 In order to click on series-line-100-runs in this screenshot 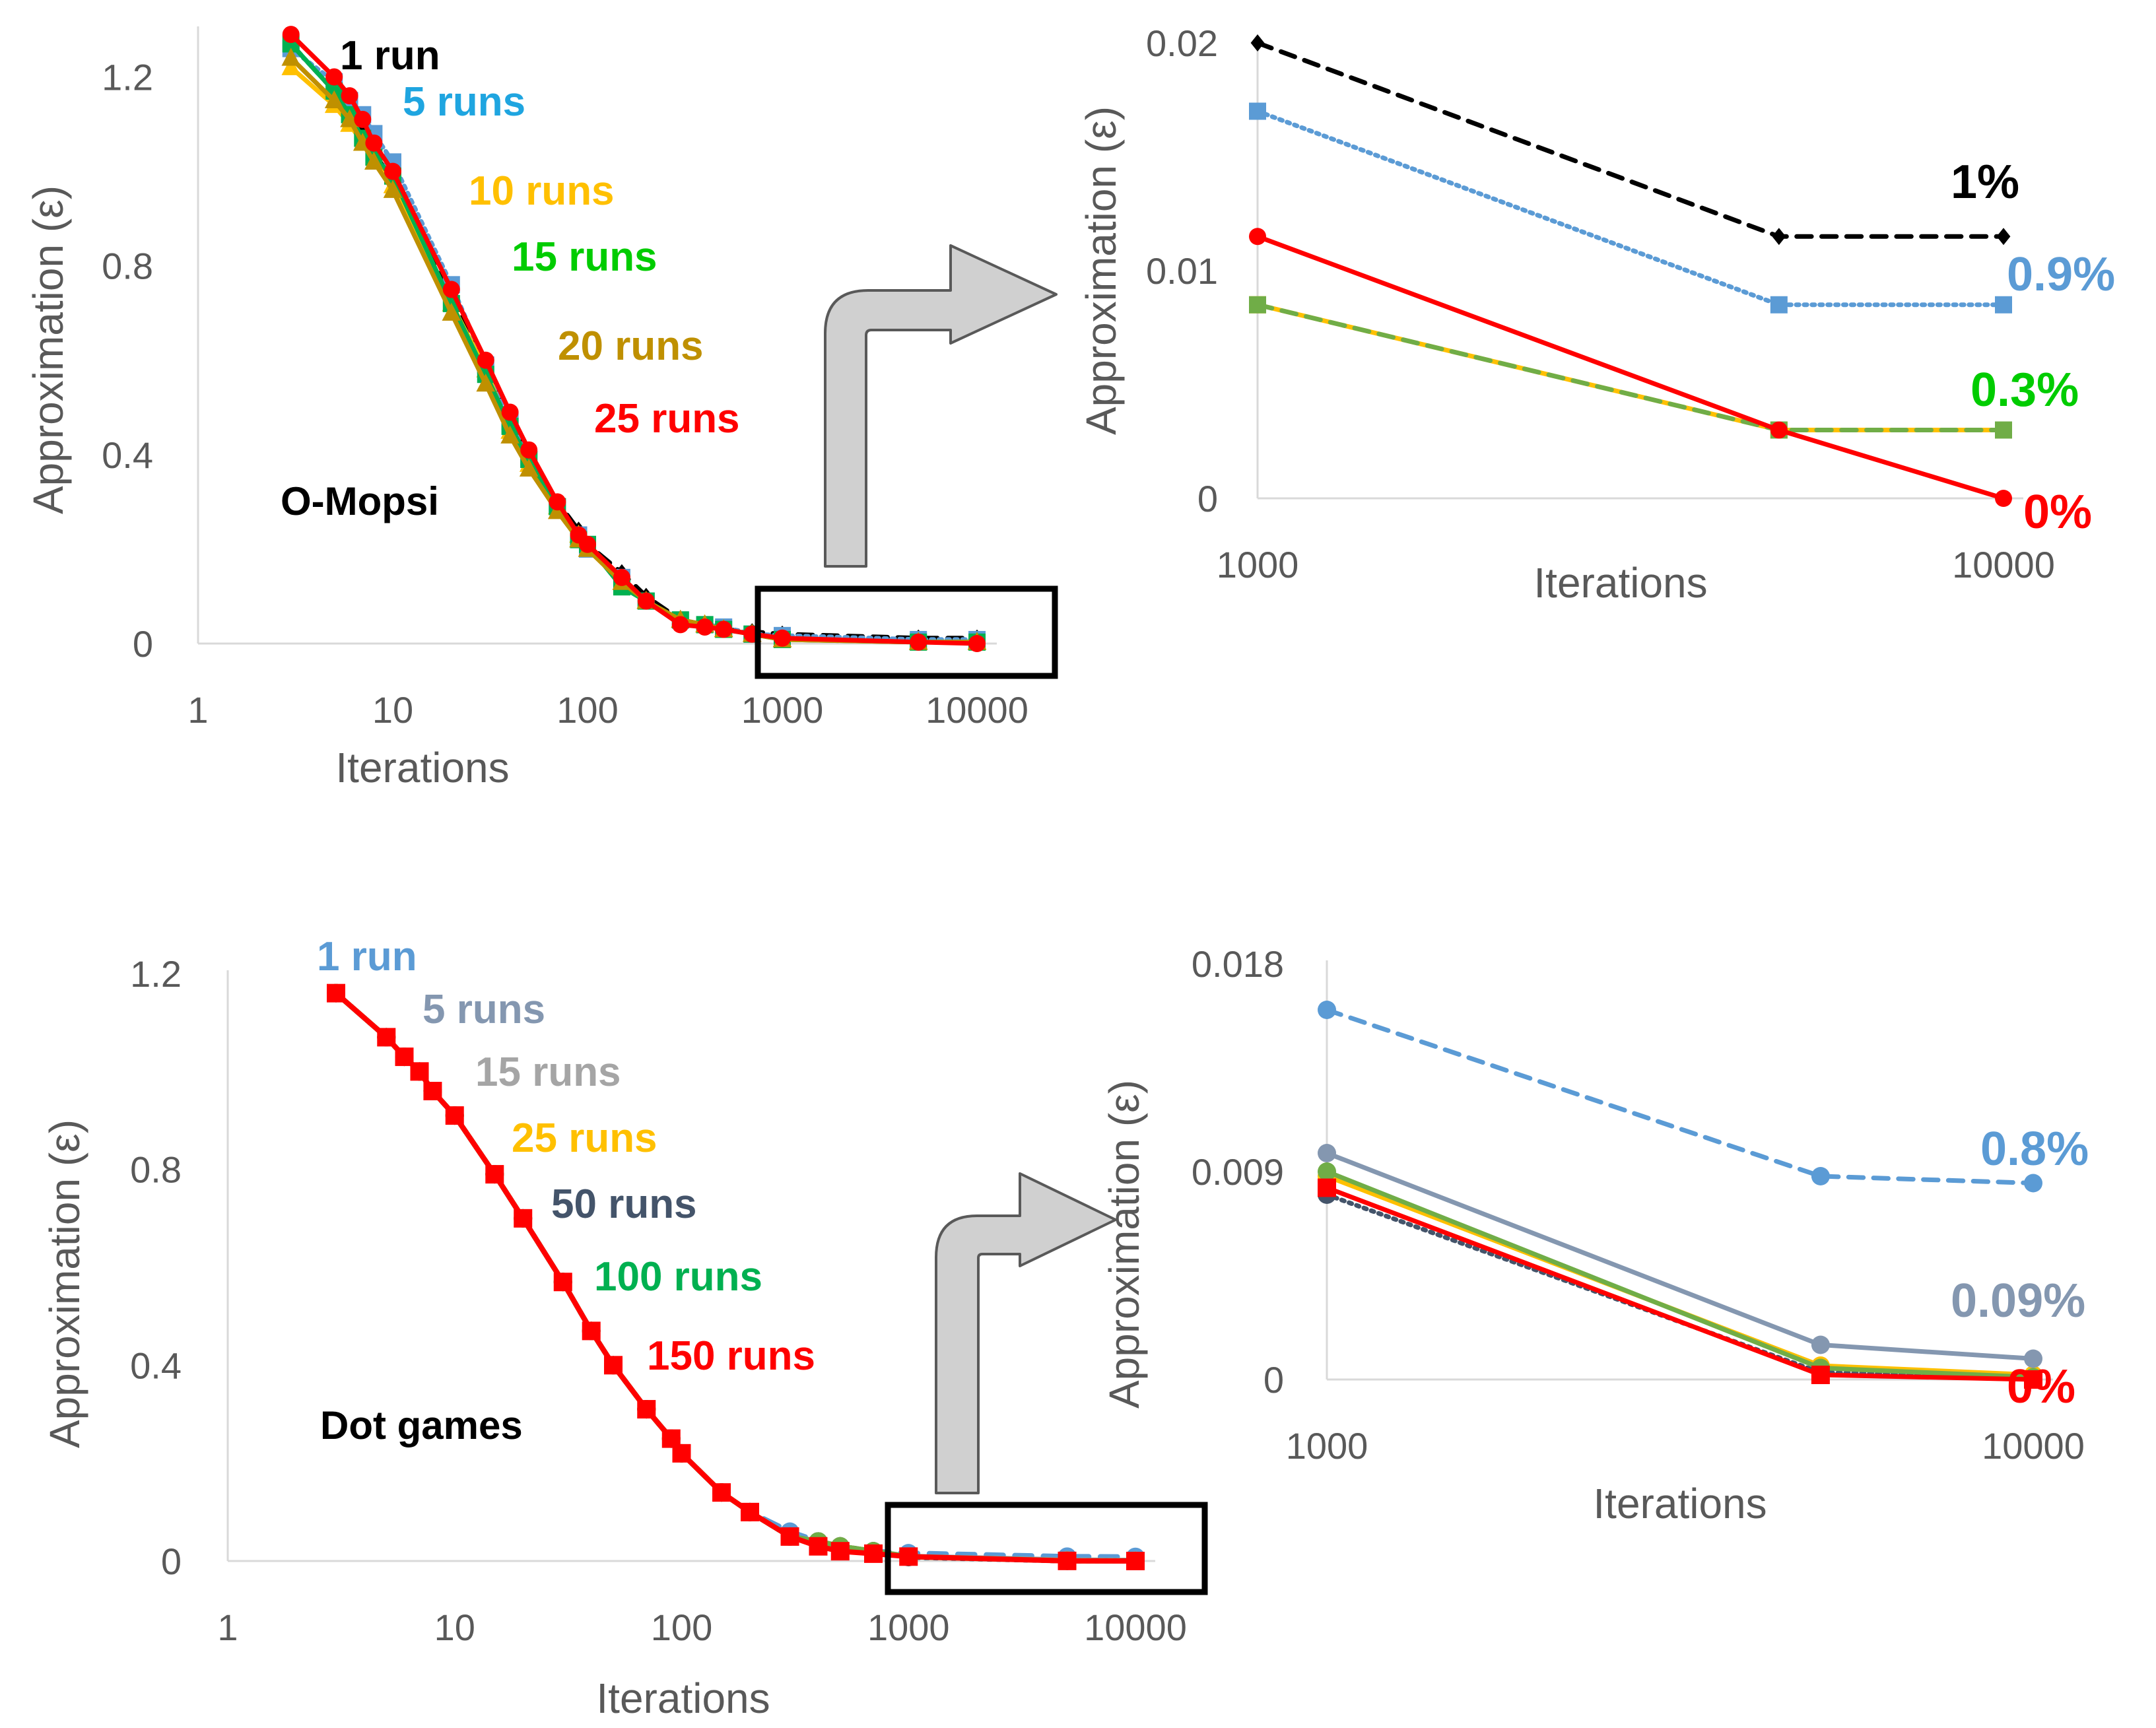, I will do `click(1680, 1274)`.